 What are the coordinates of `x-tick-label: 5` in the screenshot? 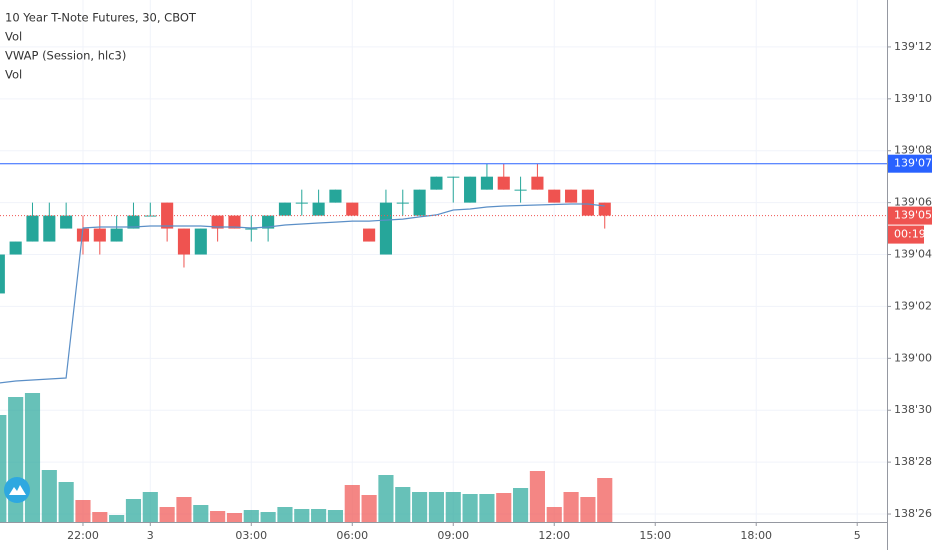 It's located at (857, 535).